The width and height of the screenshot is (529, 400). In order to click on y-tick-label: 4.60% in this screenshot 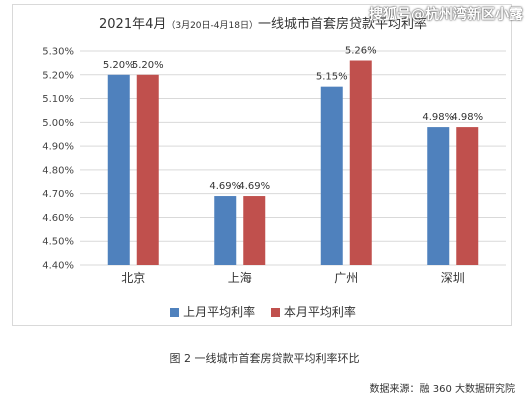, I will do `click(58, 218)`.